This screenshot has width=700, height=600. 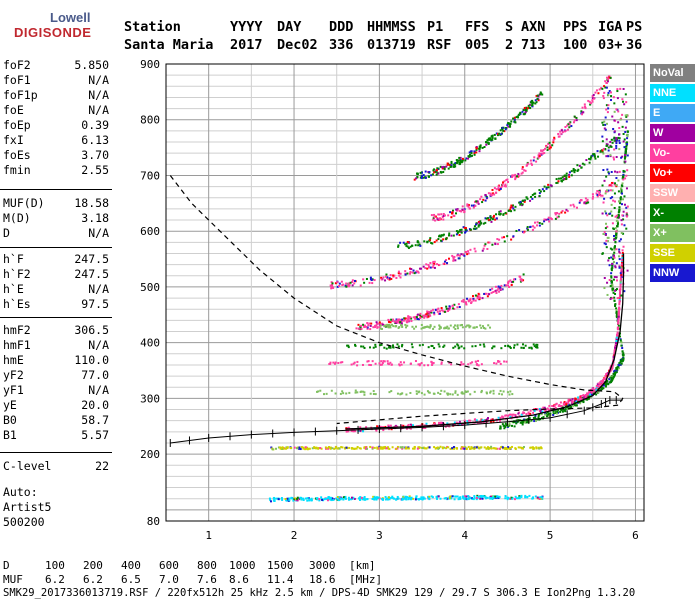 I want to click on header-value-8: 713, so click(x=533, y=45).